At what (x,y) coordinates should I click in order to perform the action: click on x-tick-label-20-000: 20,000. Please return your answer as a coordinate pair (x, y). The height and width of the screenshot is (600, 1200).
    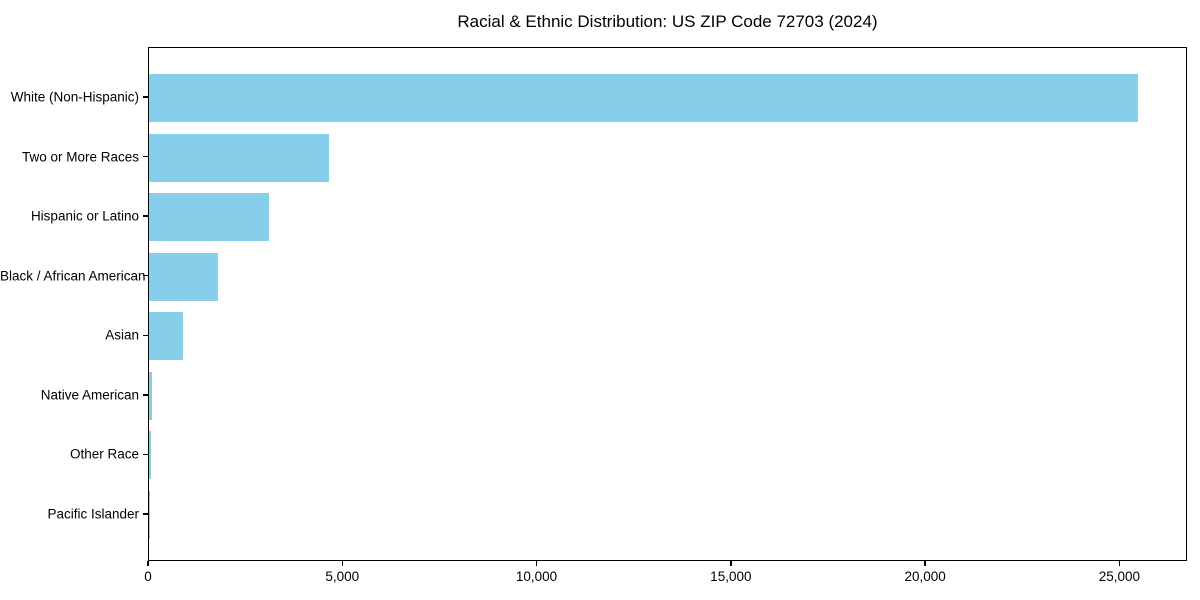
    Looking at the image, I should click on (925, 576).